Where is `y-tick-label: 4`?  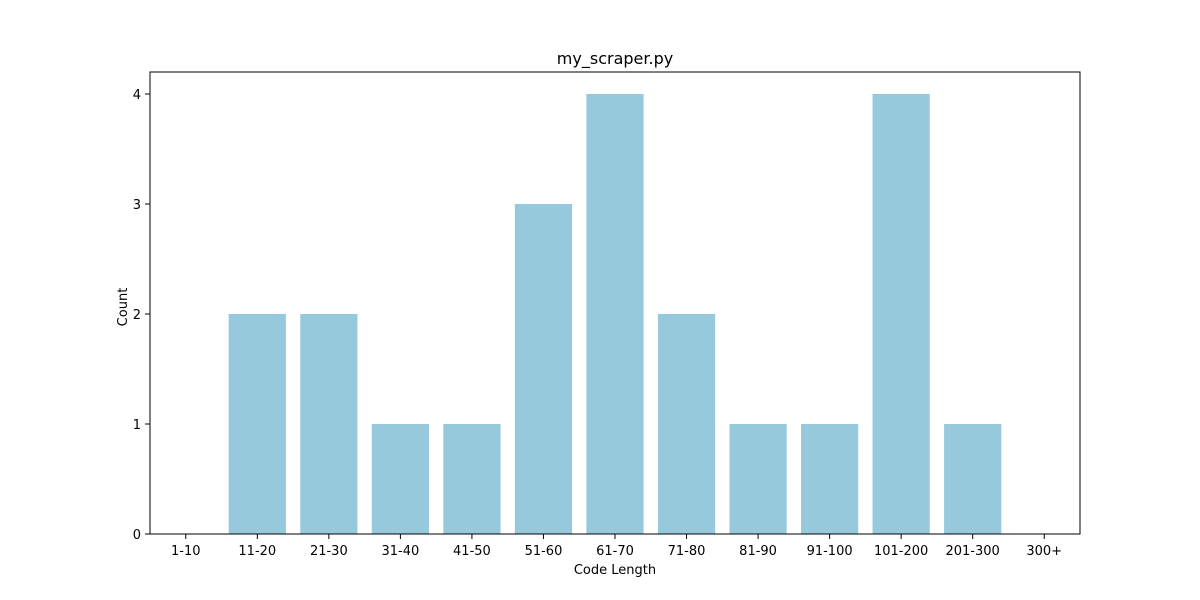
y-tick-label: 4 is located at coordinates (137, 95).